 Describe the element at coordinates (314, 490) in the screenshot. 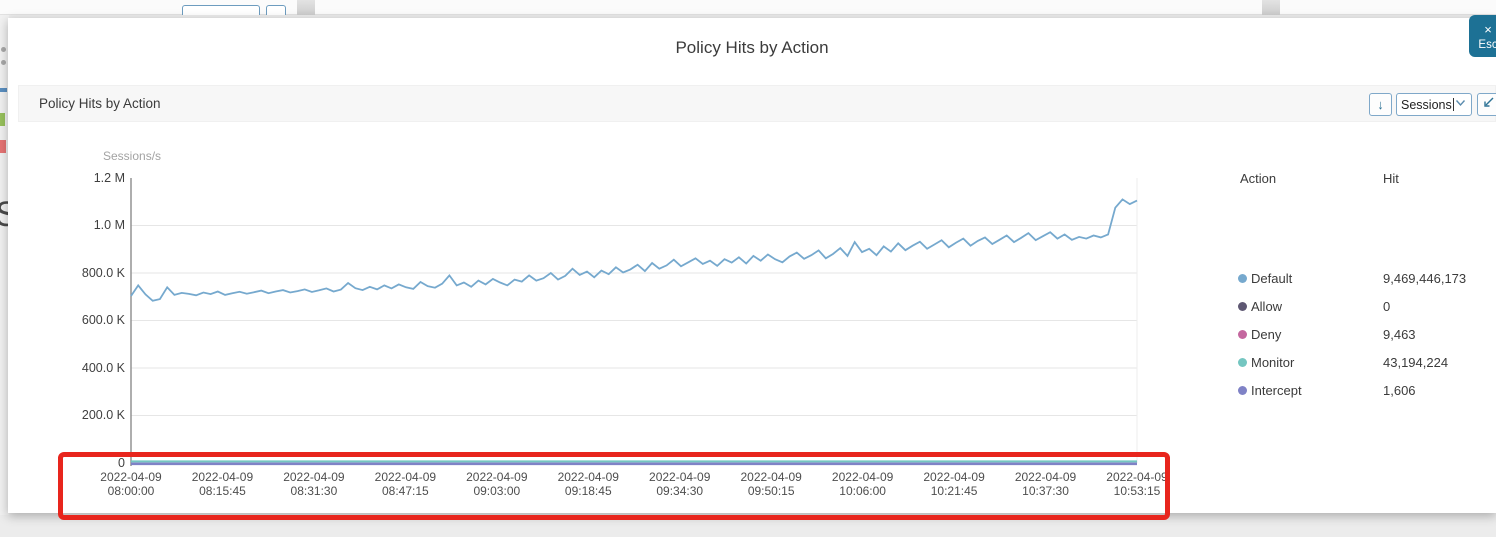

I see `x-tick-time: 08:31:30` at that location.